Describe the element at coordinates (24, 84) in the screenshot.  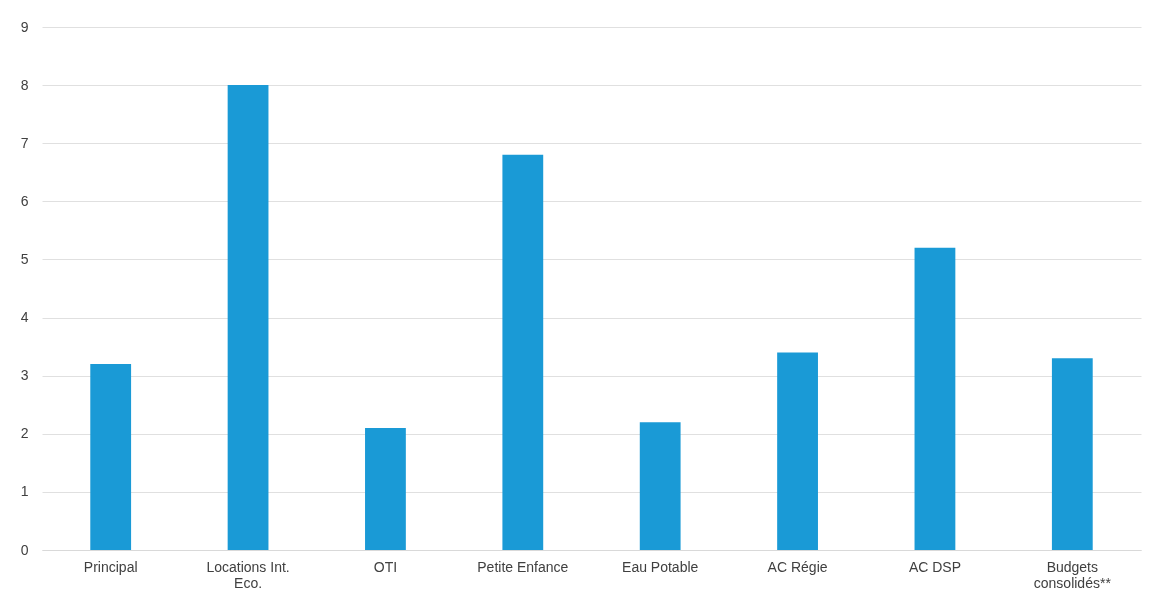
I see `y-tick-label: 8` at that location.